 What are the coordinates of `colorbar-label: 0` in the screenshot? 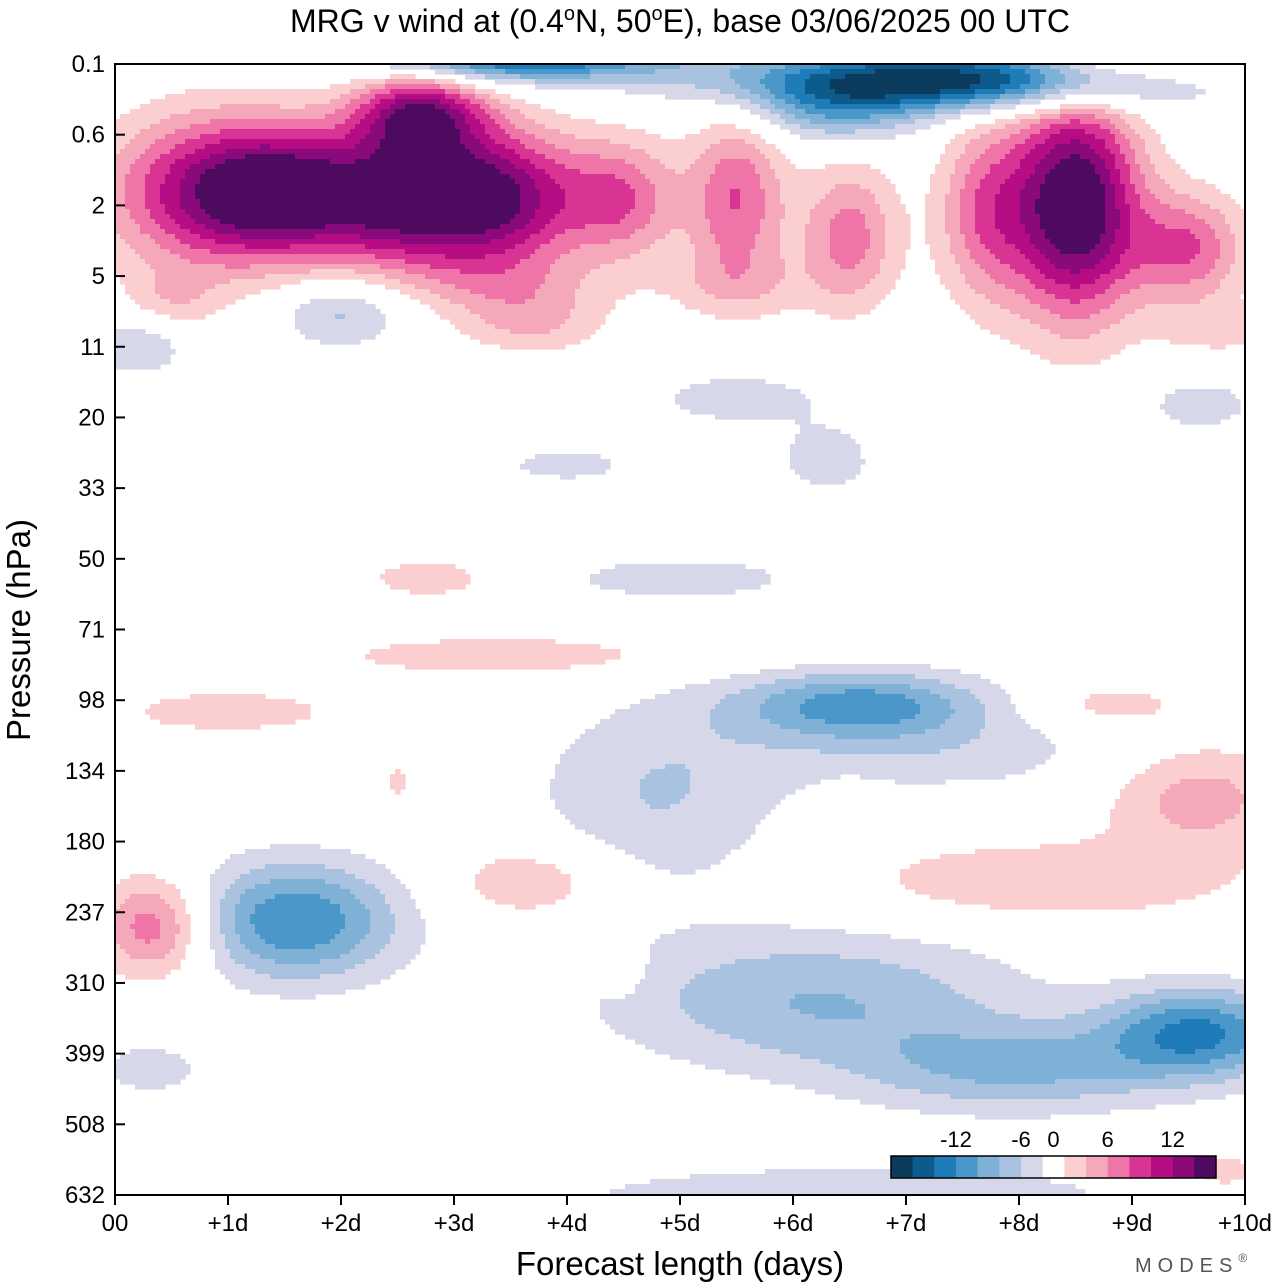 It's located at (1053, 1139).